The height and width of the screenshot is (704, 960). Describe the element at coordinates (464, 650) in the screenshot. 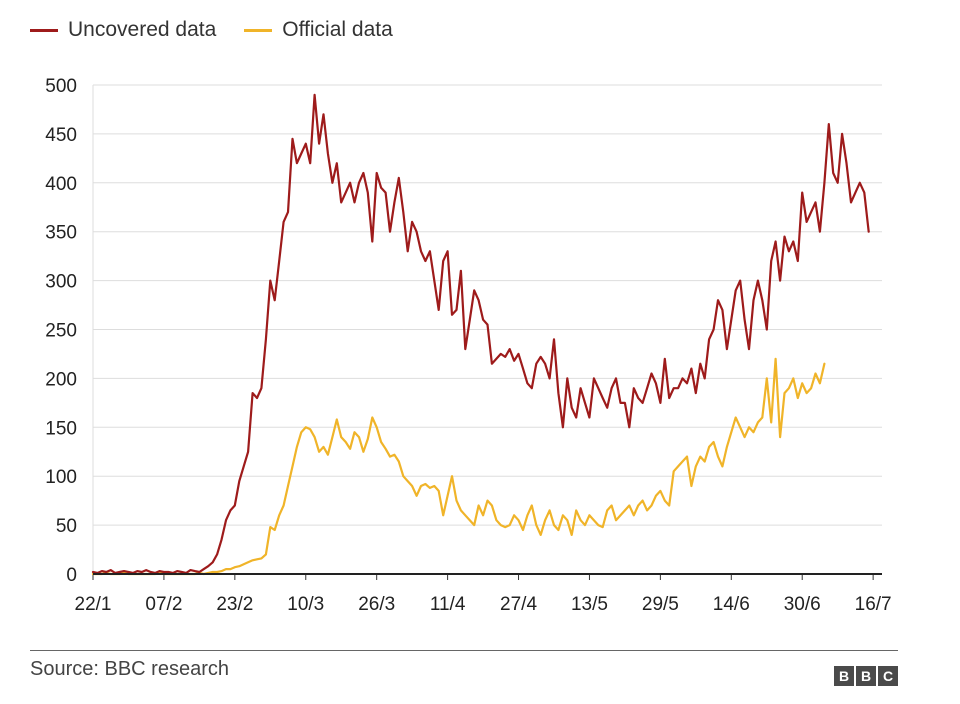

I see `footer-divider` at that location.